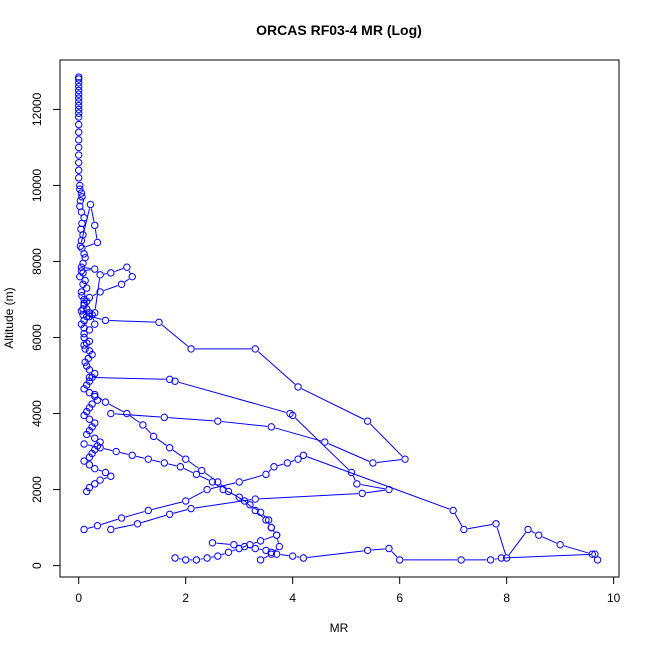 Image resolution: width=650 pixels, height=650 pixels. What do you see at coordinates (348, 590) in the screenshot?
I see `x-axis: 0 2 4 6 8 10` at bounding box center [348, 590].